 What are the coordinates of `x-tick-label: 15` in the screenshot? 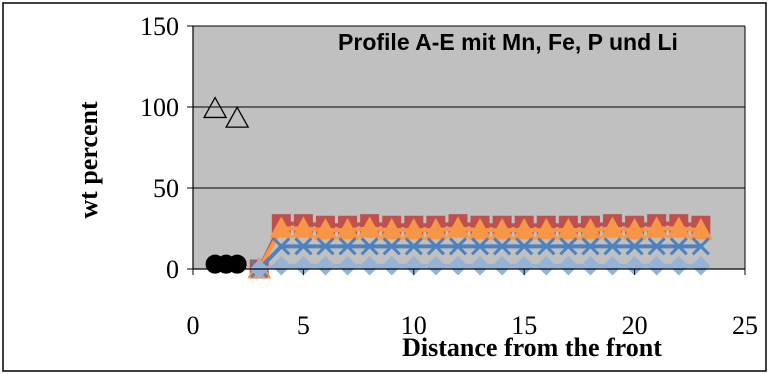 It's located at (524, 325).